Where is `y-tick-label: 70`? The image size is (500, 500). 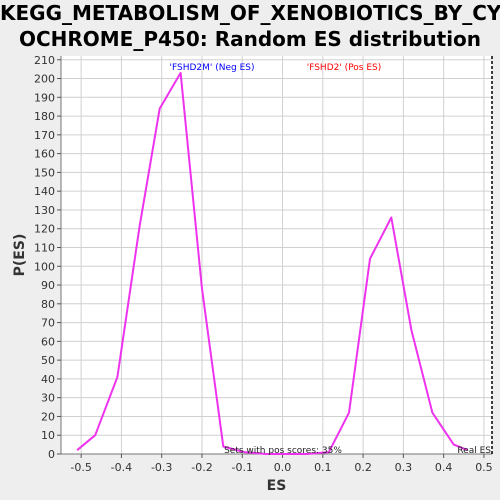
y-tick-label: 70 is located at coordinates (48, 323).